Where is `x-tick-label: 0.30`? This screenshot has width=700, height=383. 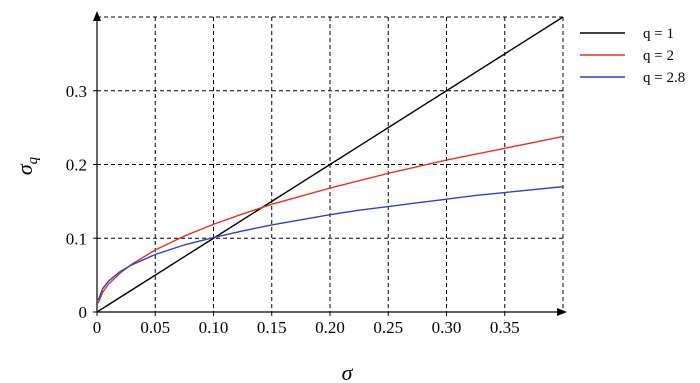 x-tick-label: 0.30 is located at coordinates (447, 327).